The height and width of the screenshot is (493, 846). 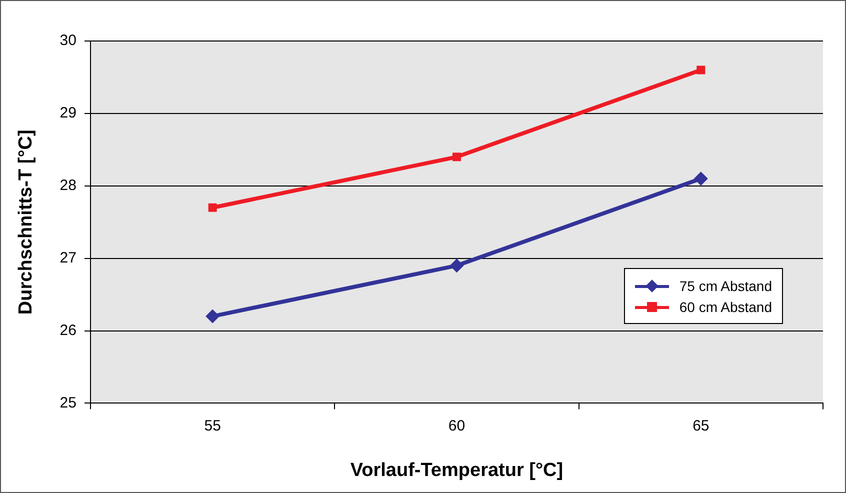 What do you see at coordinates (725, 306) in the screenshot?
I see `legend-label: 60 cm Abstand` at bounding box center [725, 306].